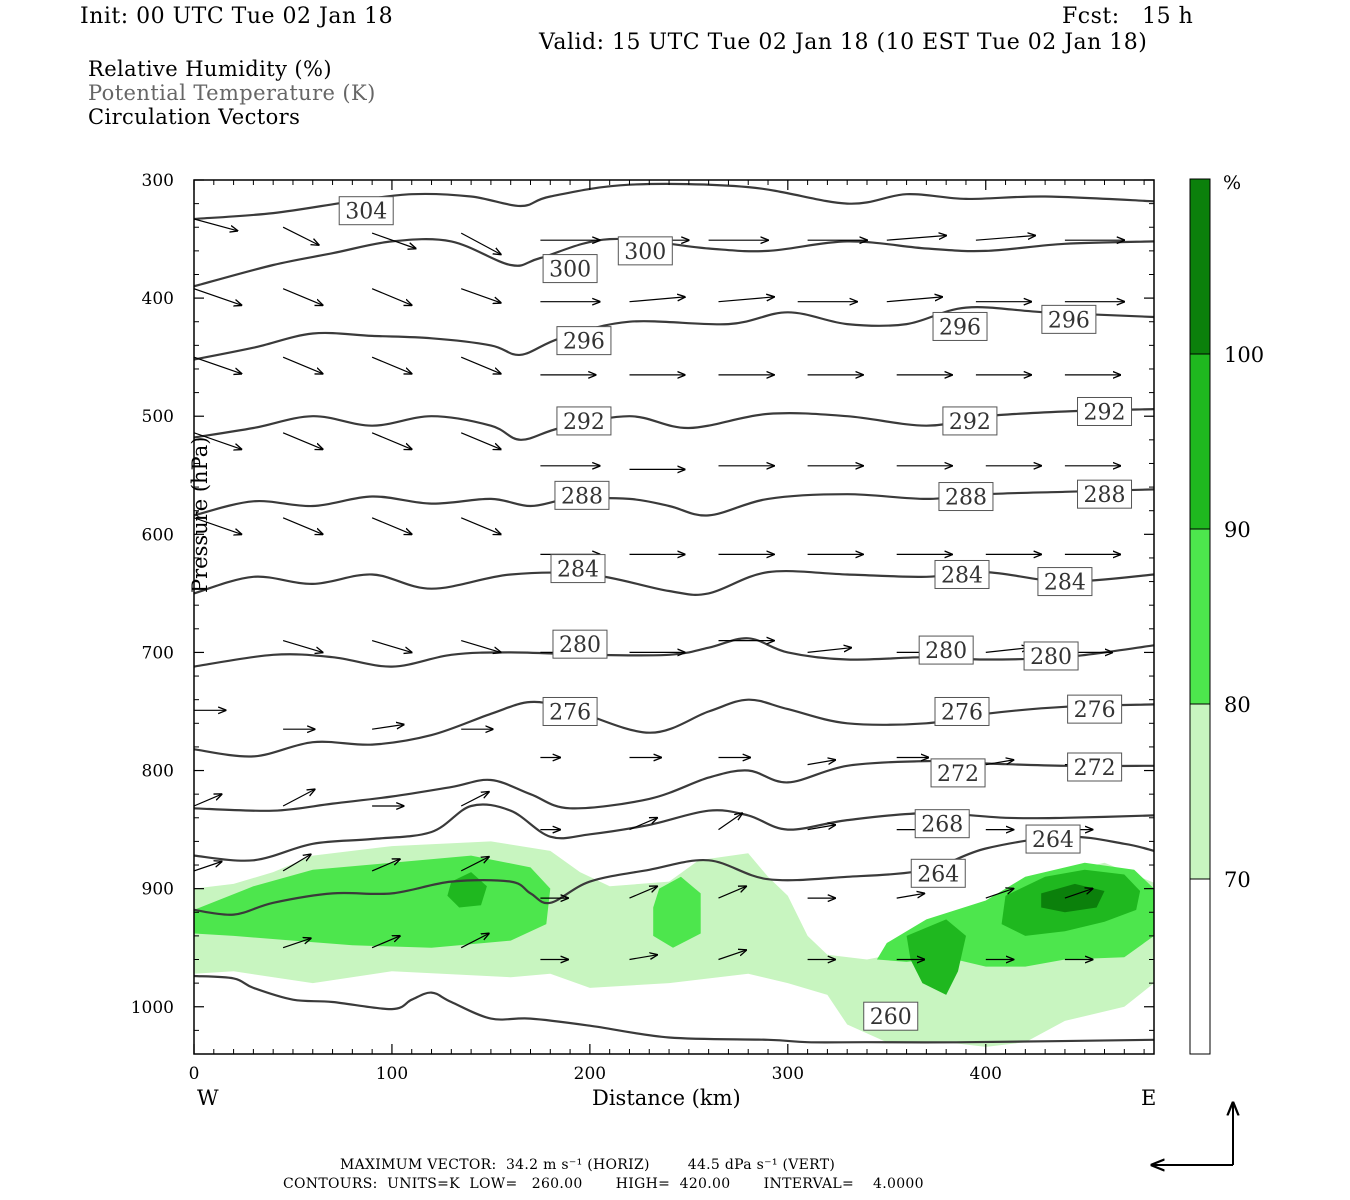 This screenshot has height=1200, width=1350. I want to click on contour-label-272: 272, so click(958, 773).